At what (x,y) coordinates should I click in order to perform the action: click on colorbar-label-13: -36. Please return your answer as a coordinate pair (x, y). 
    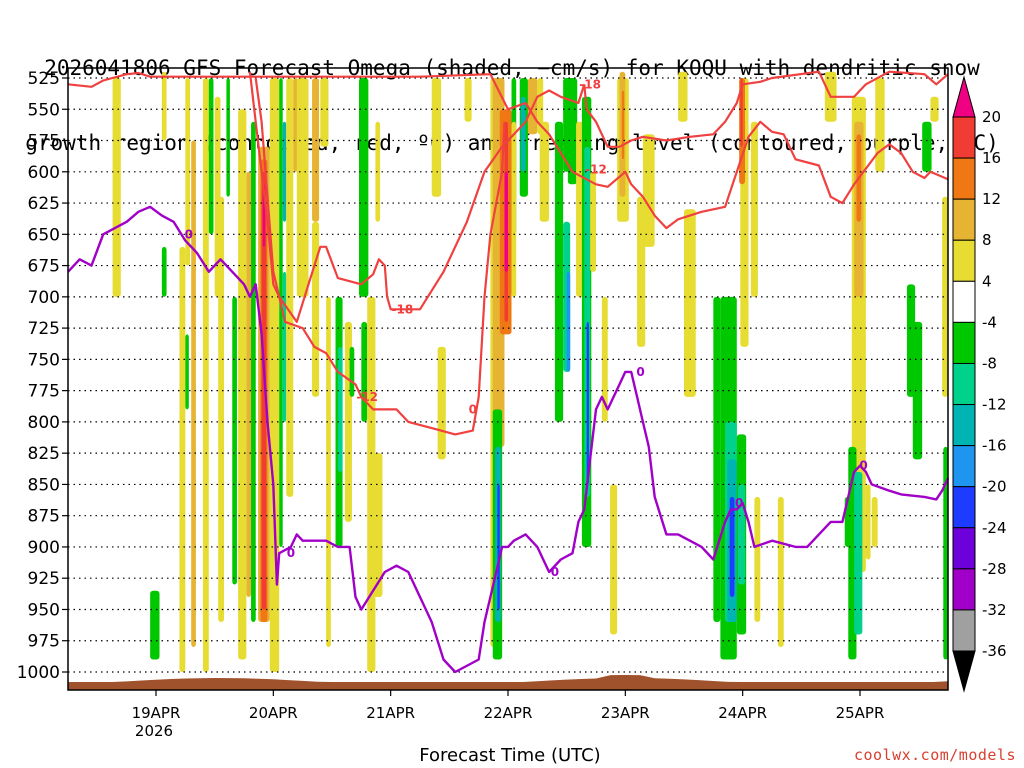
    Looking at the image, I should click on (994, 651).